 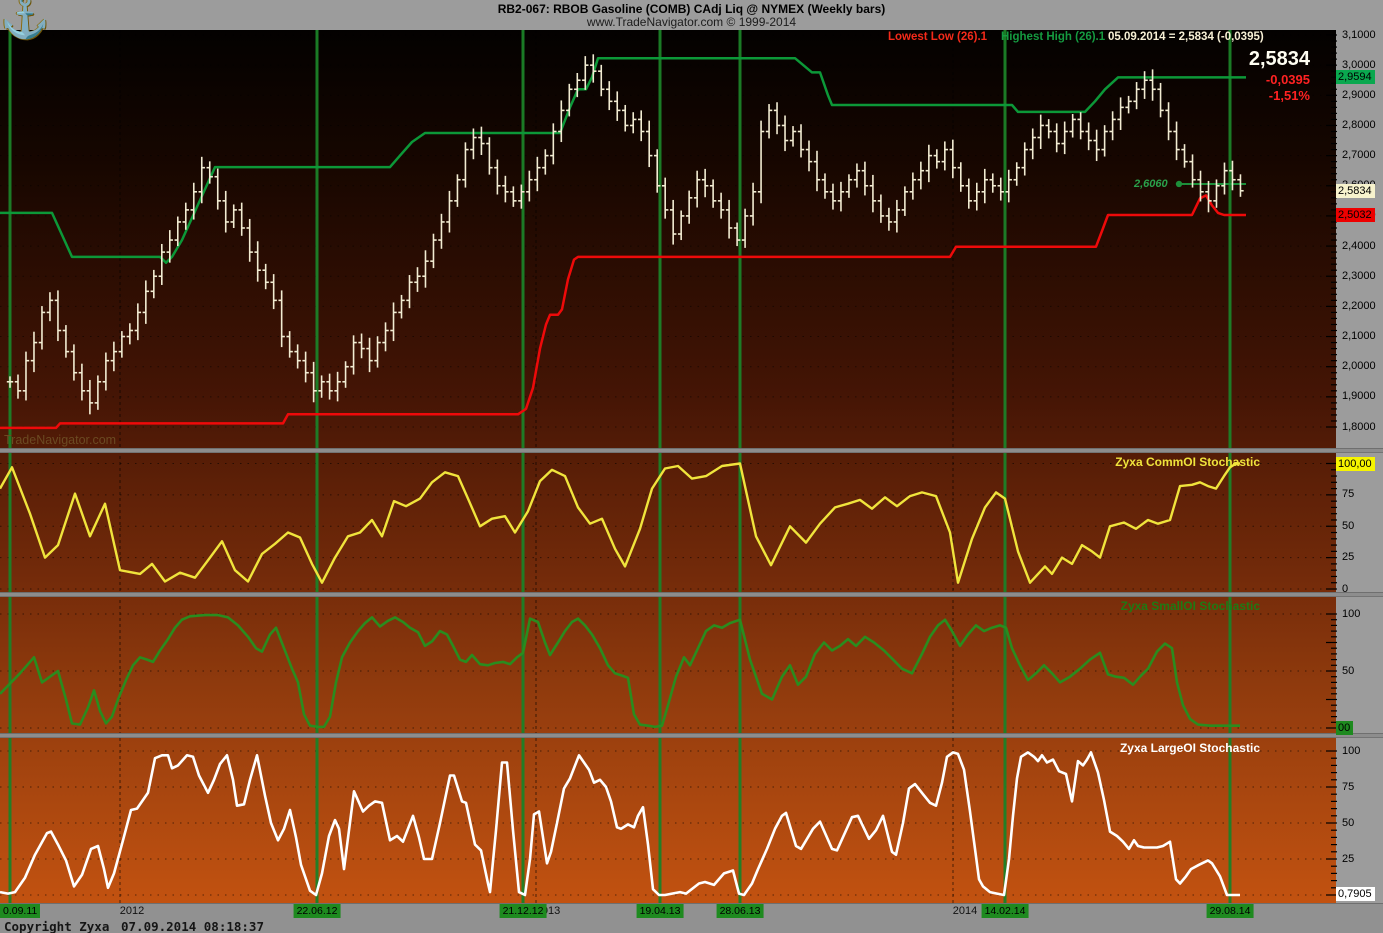 What do you see at coordinates (192, 926) in the screenshot?
I see `footer-timestamp: 07.09.2014 08:18:37` at bounding box center [192, 926].